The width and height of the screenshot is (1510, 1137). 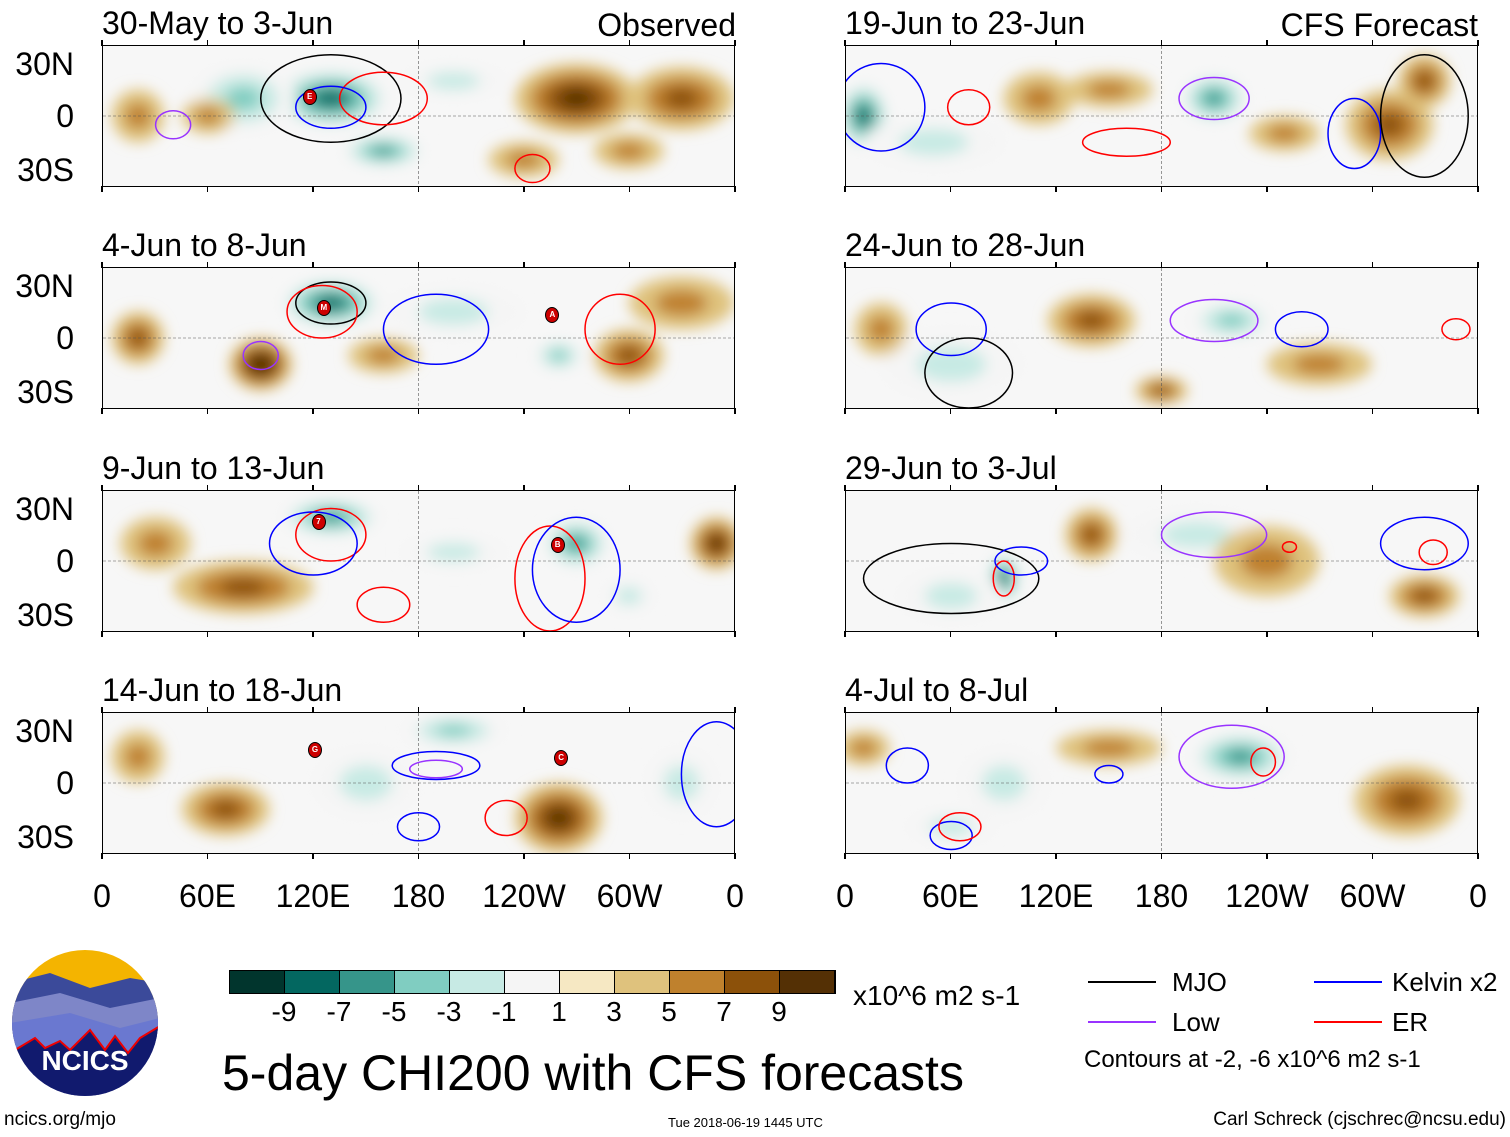 What do you see at coordinates (339, 1011) in the screenshot?
I see `colorbar-label: -7` at bounding box center [339, 1011].